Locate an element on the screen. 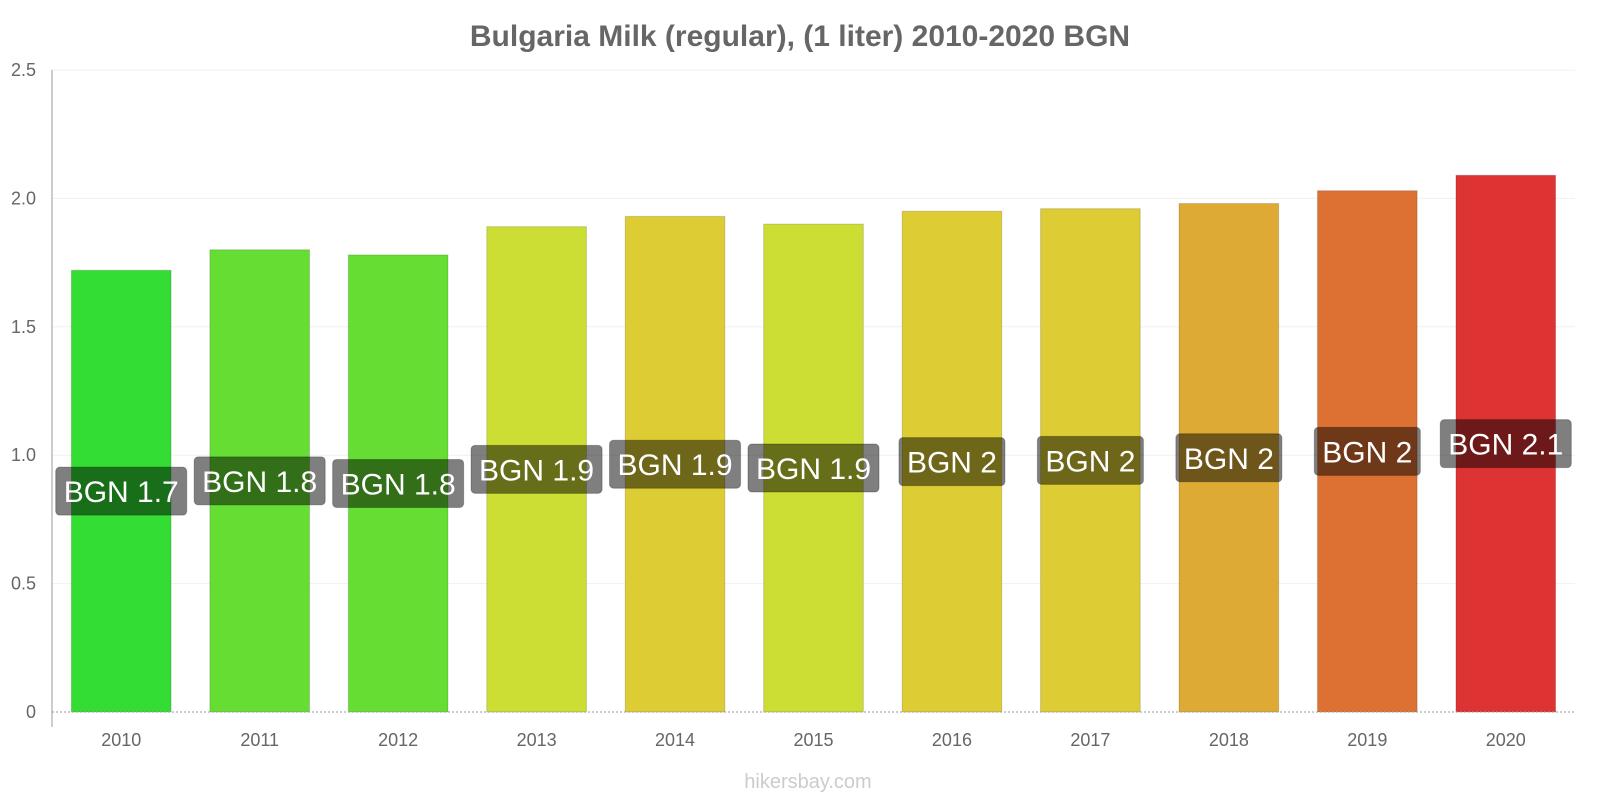 The height and width of the screenshot is (800, 1600). y-tick-label: 0.5 is located at coordinates (23, 584).